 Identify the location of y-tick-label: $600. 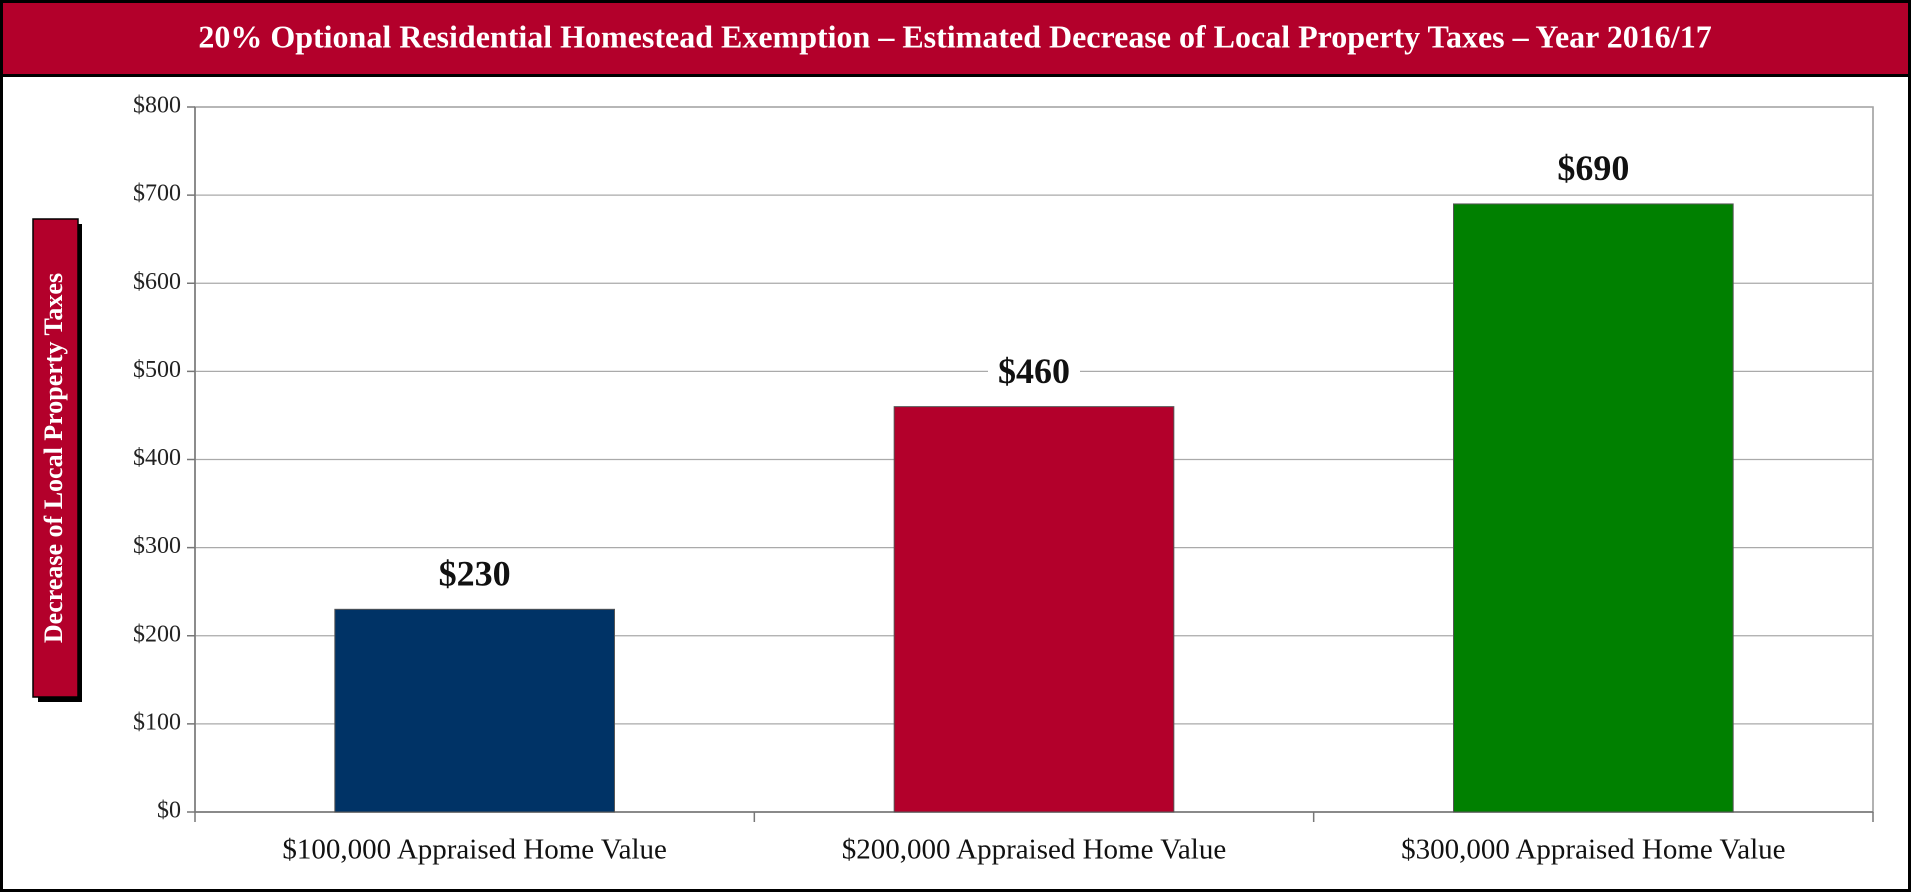
(157, 282).